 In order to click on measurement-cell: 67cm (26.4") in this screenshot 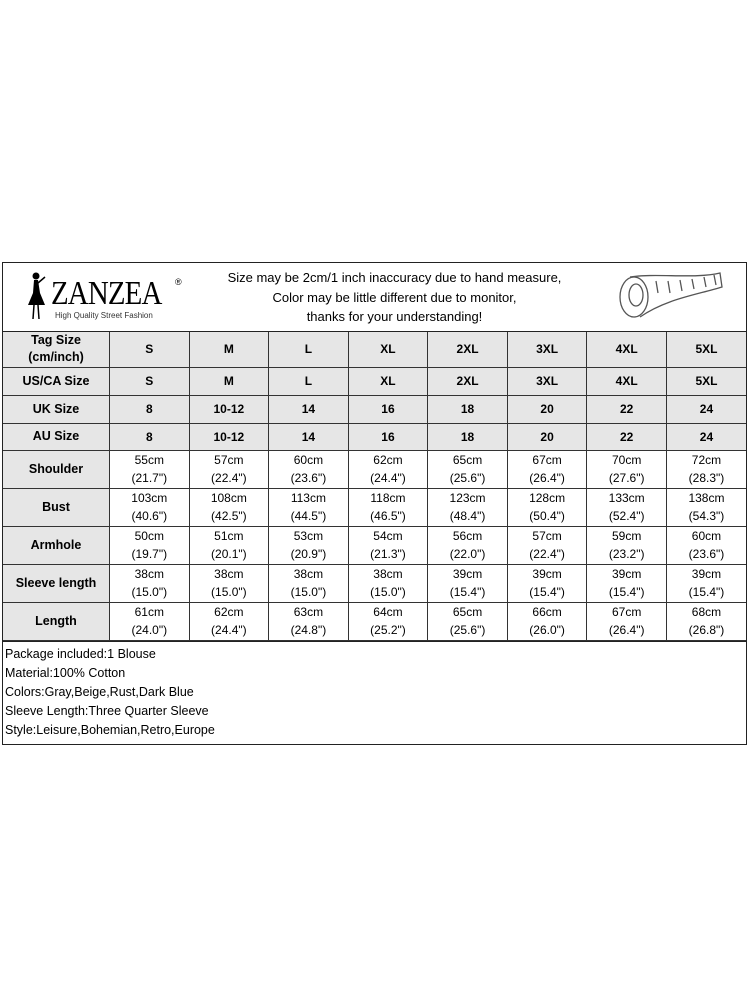, I will do `click(626, 621)`.